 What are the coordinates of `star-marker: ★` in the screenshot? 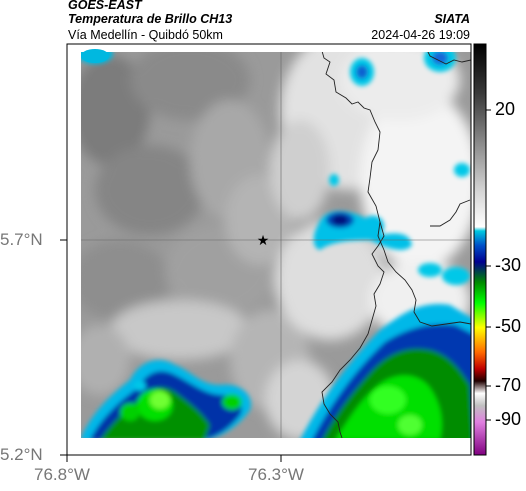 It's located at (263, 241).